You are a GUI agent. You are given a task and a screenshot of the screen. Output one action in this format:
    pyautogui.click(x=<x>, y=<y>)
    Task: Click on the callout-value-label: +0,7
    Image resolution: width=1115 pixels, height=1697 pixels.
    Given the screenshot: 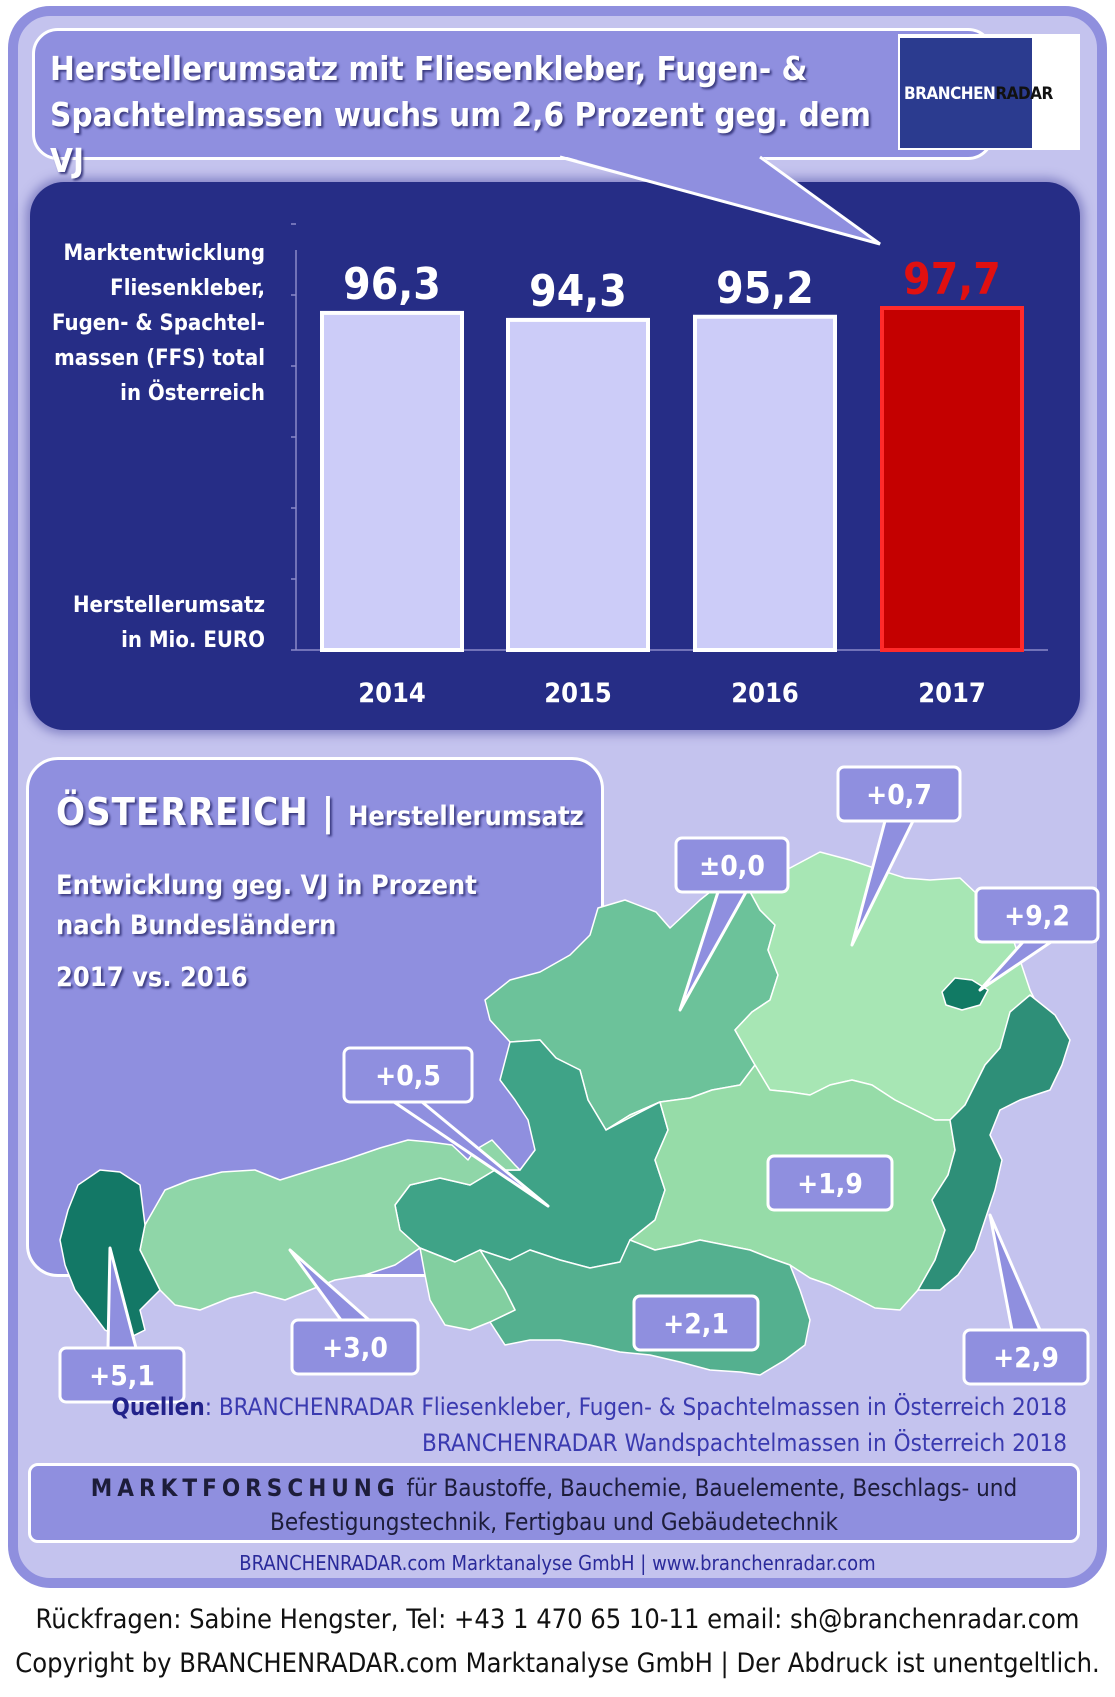 What is the action you would take?
    pyautogui.click(x=899, y=794)
    